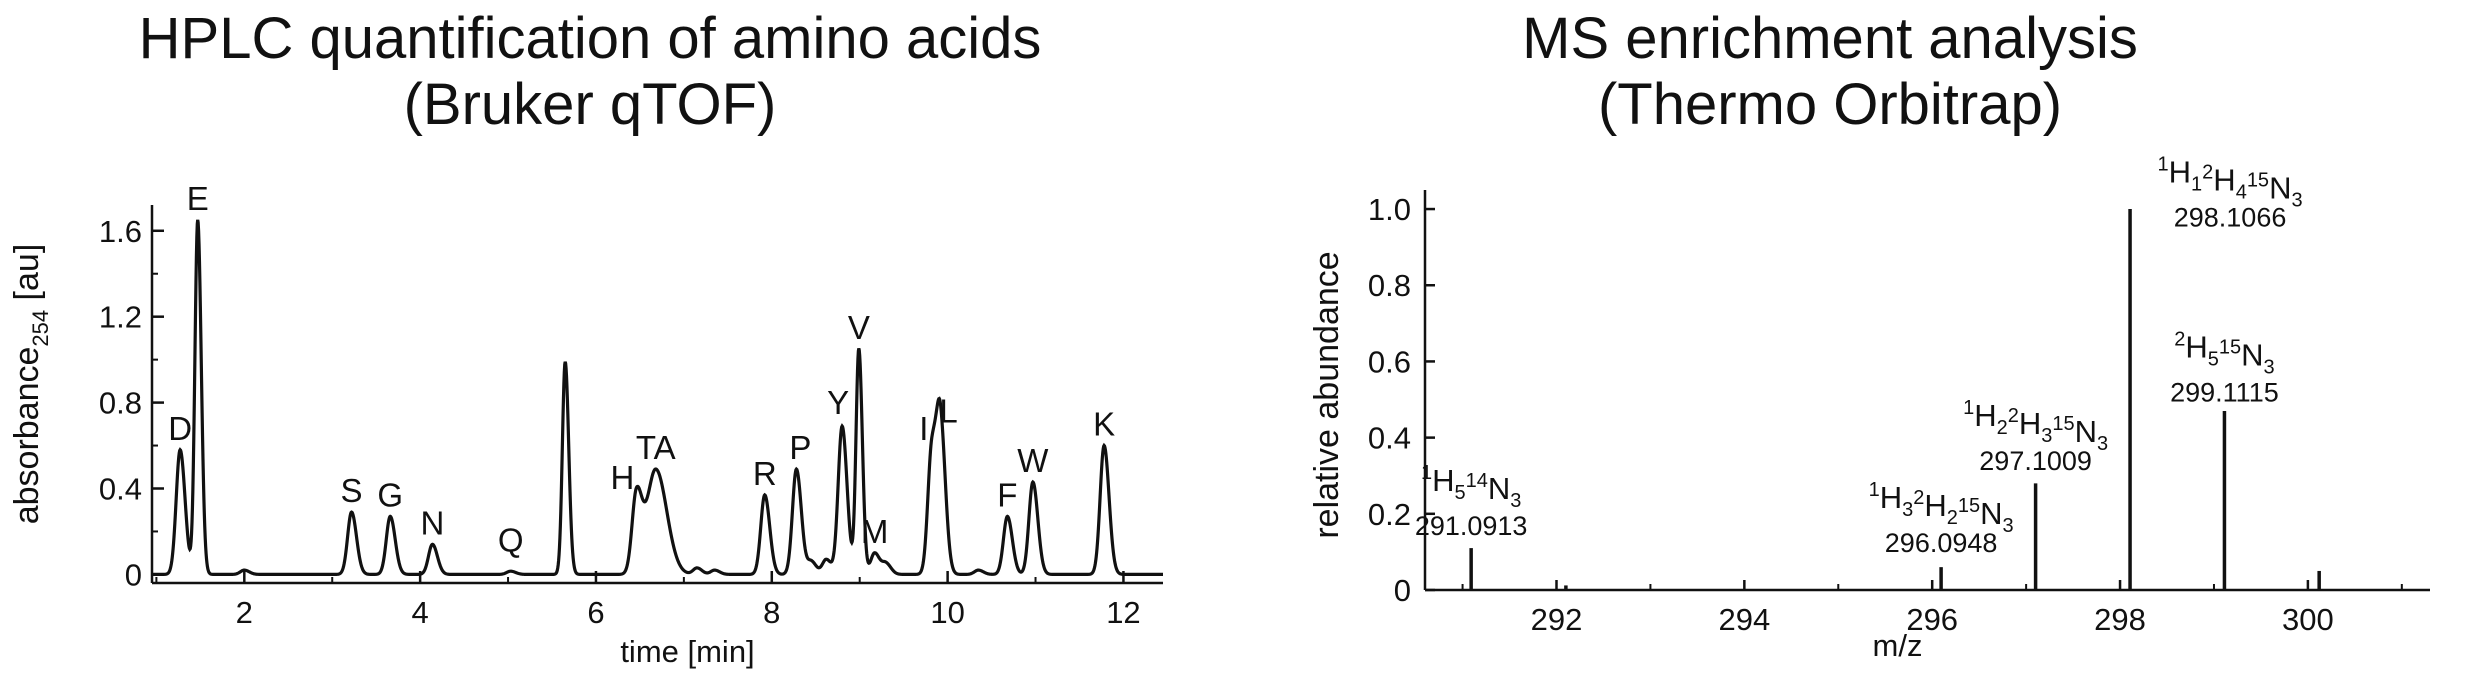 The height and width of the screenshot is (686, 2470). What do you see at coordinates (595, 612) in the screenshot?
I see `hplc-x-tick-label: 6` at bounding box center [595, 612].